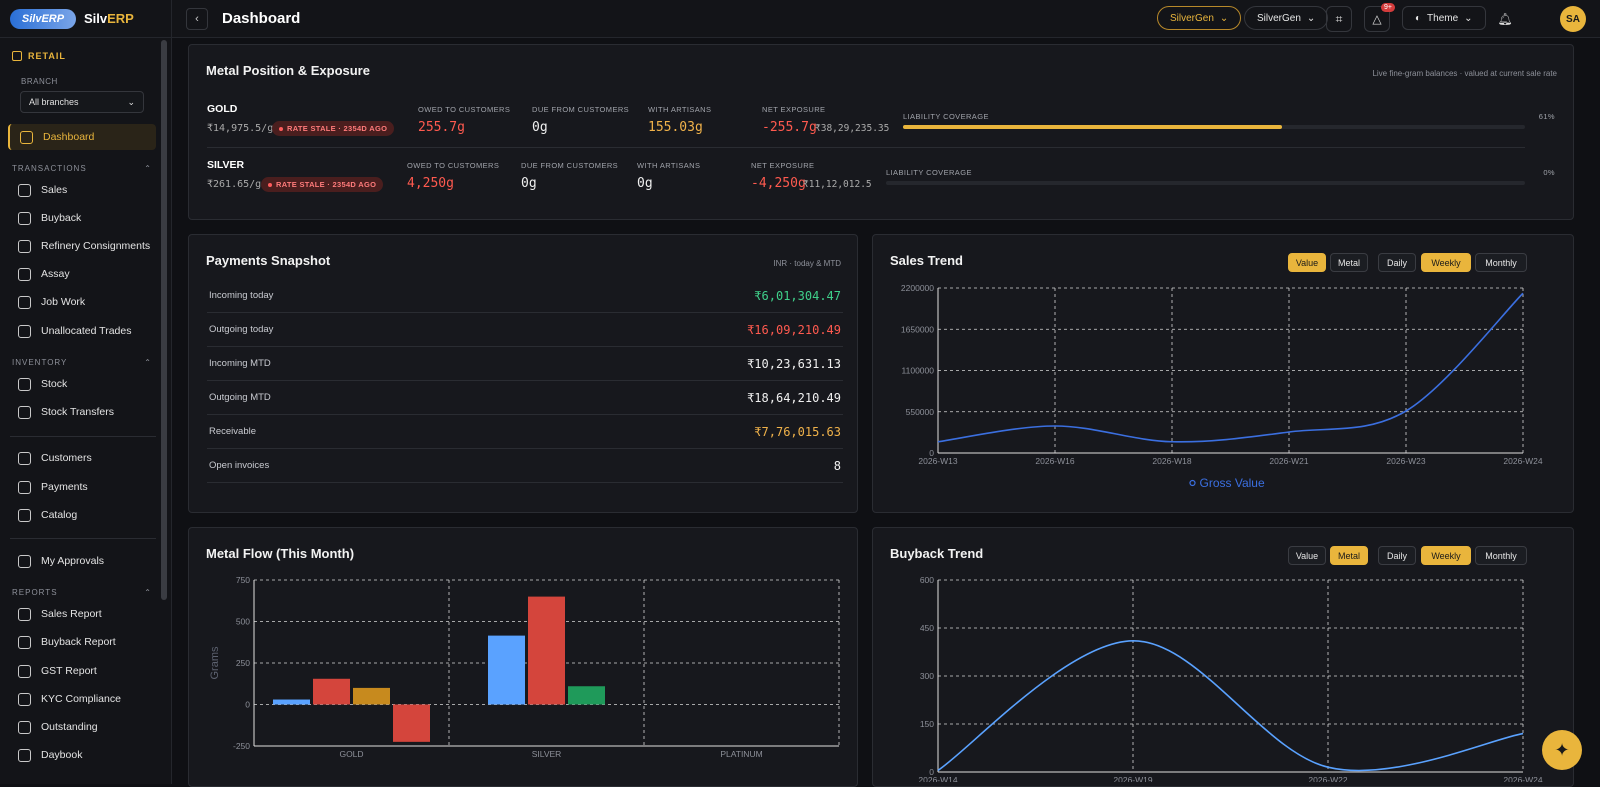  I want to click on sidebar-item-customers: Customers, so click(82, 458).